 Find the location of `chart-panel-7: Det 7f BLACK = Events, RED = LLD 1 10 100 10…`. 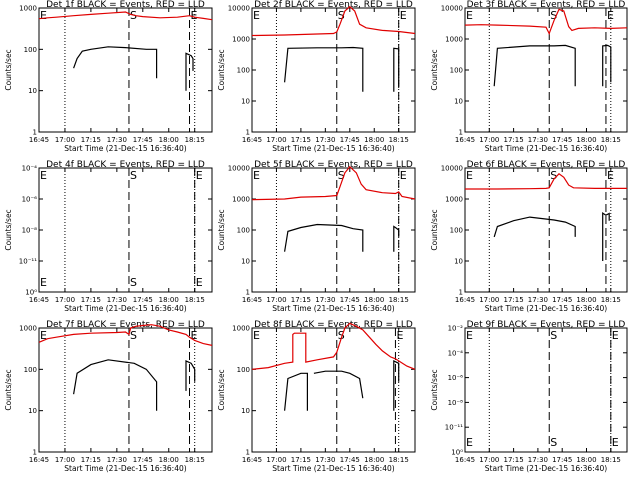

chart-panel-7: Det 7f BLACK = Events, RED = LLD 1 10 100 10… is located at coordinates (108, 396).